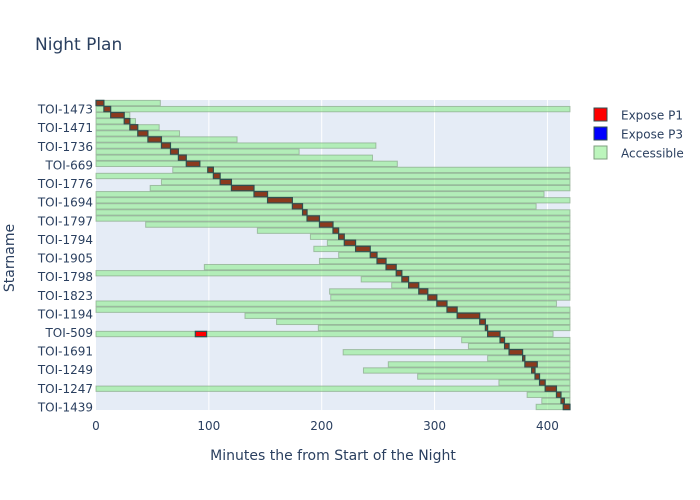 The height and width of the screenshot is (500, 700). I want to click on y-tick-label: TOI-1249, so click(65, 370).